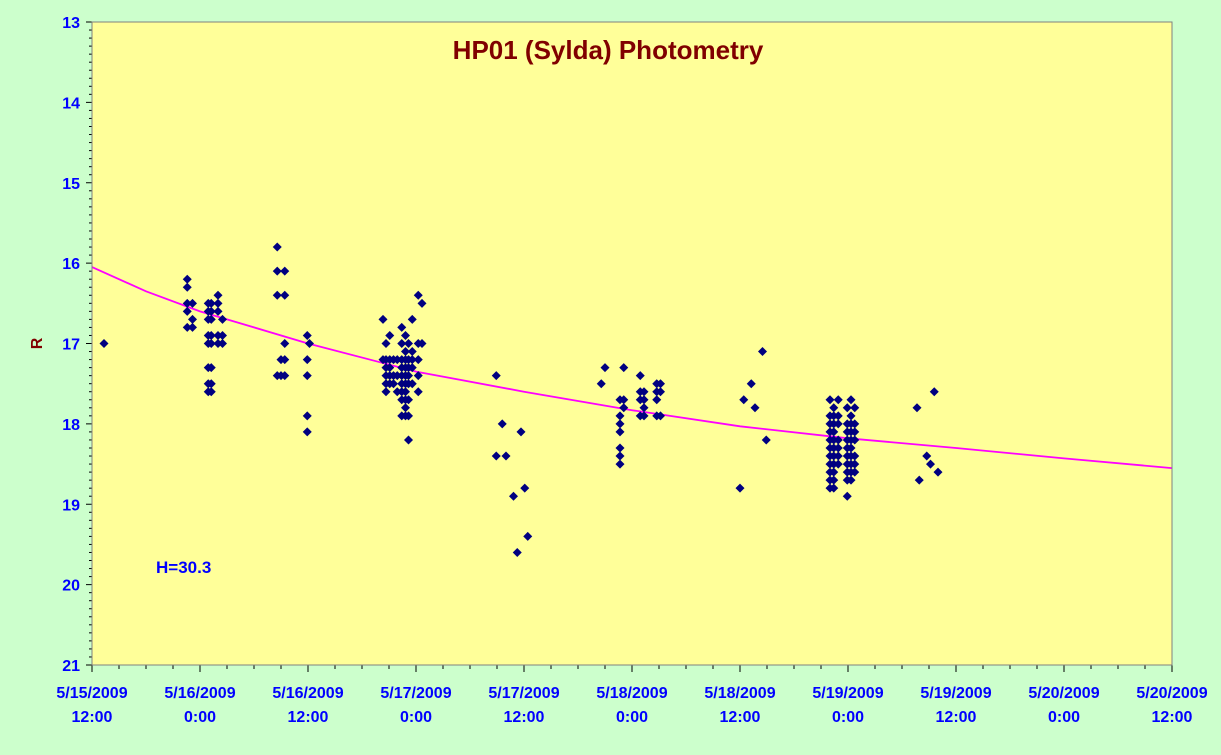 This screenshot has width=1221, height=755. What do you see at coordinates (71, 505) in the screenshot?
I see `y-tick-label: 19` at bounding box center [71, 505].